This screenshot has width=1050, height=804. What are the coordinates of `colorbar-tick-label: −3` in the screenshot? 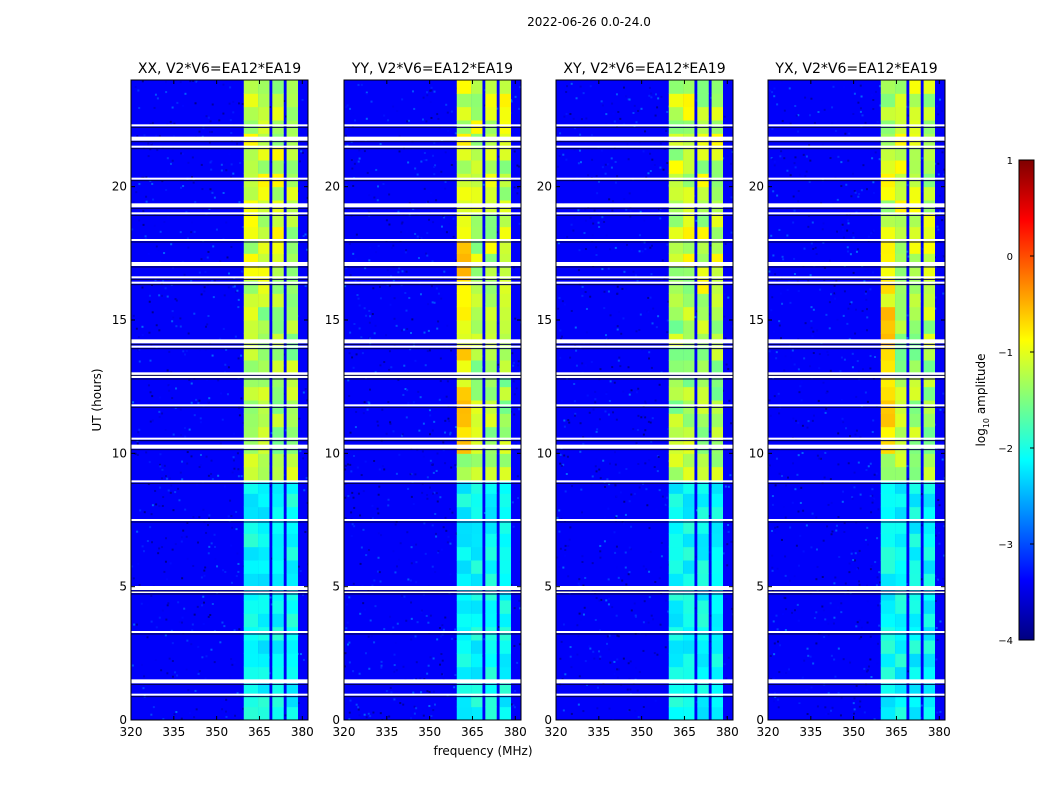 It's located at (1005, 545).